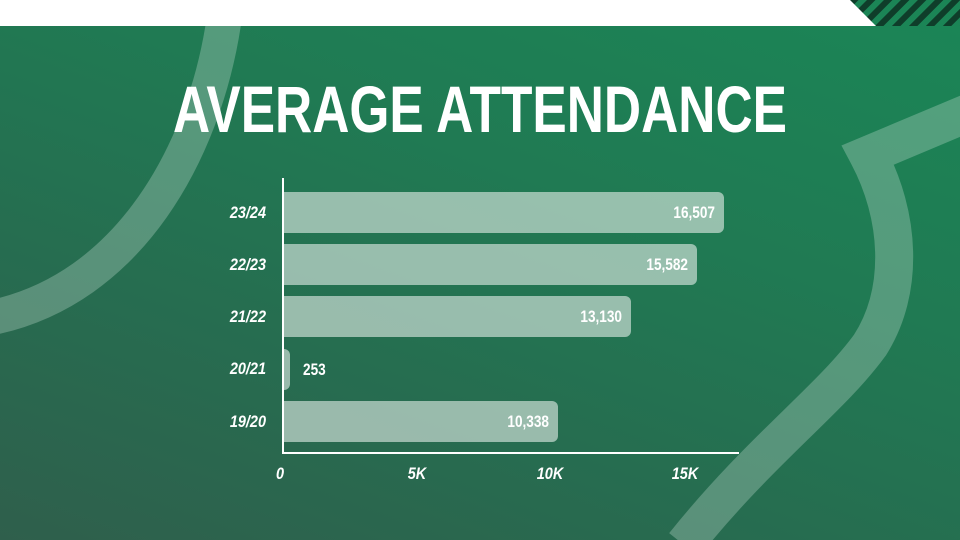  Describe the element at coordinates (667, 264) in the screenshot. I see `value-label: 15,582` at that location.